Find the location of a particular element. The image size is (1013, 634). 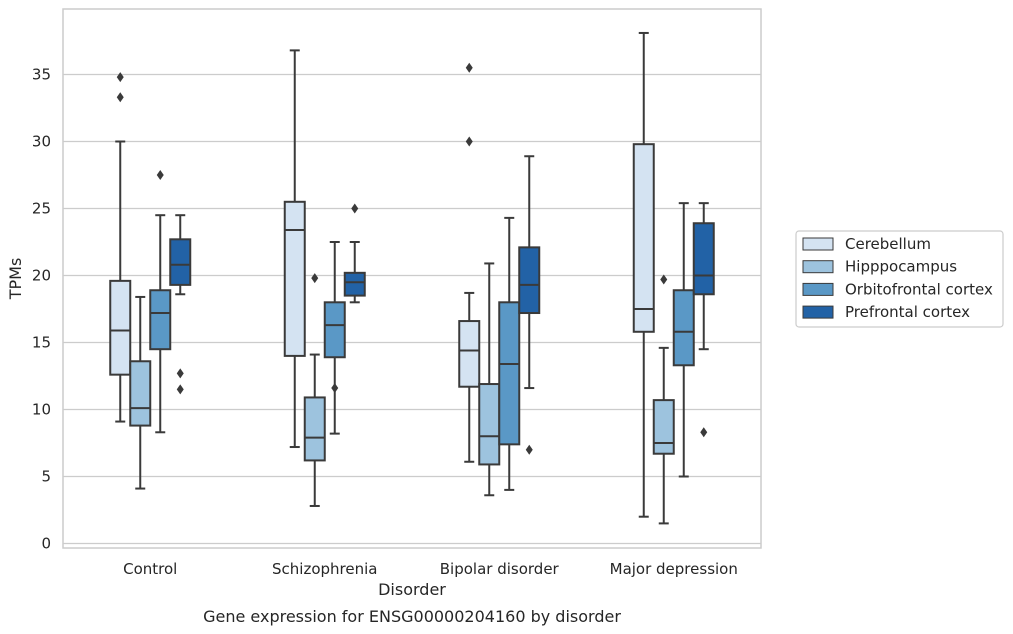

y-tick-label: 25 is located at coordinates (41, 209).